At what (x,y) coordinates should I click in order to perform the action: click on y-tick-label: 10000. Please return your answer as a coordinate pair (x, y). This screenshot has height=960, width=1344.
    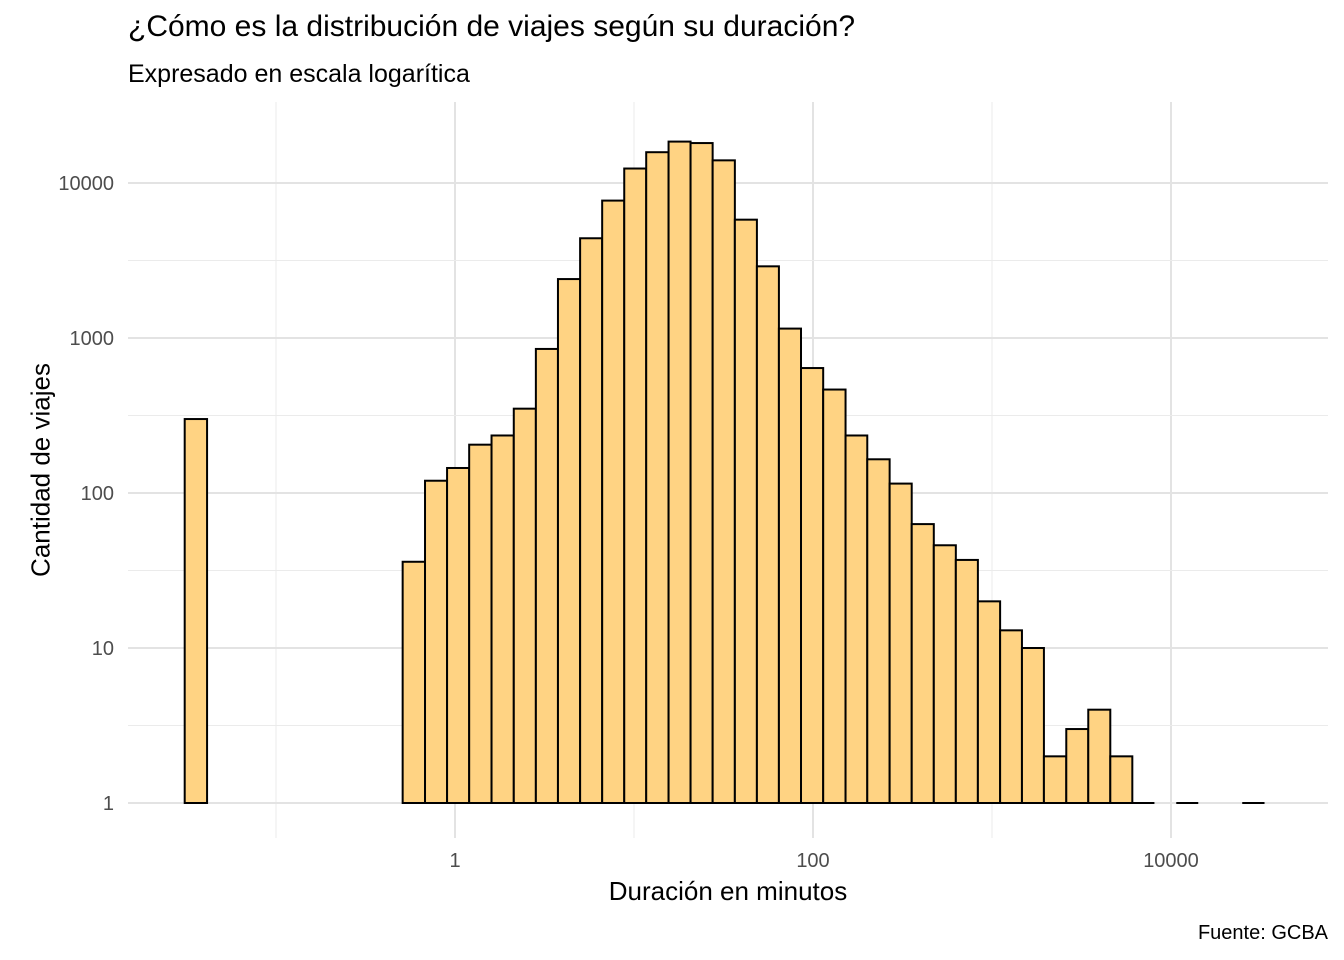
    Looking at the image, I should click on (86, 184).